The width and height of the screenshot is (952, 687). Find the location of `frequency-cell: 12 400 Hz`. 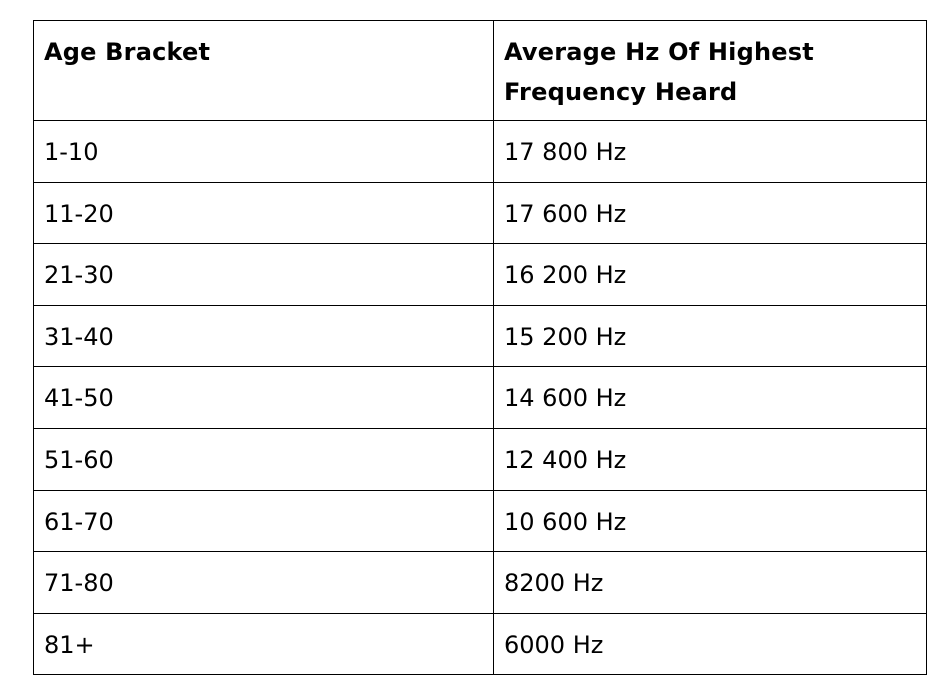

frequency-cell: 12 400 Hz is located at coordinates (710, 459).